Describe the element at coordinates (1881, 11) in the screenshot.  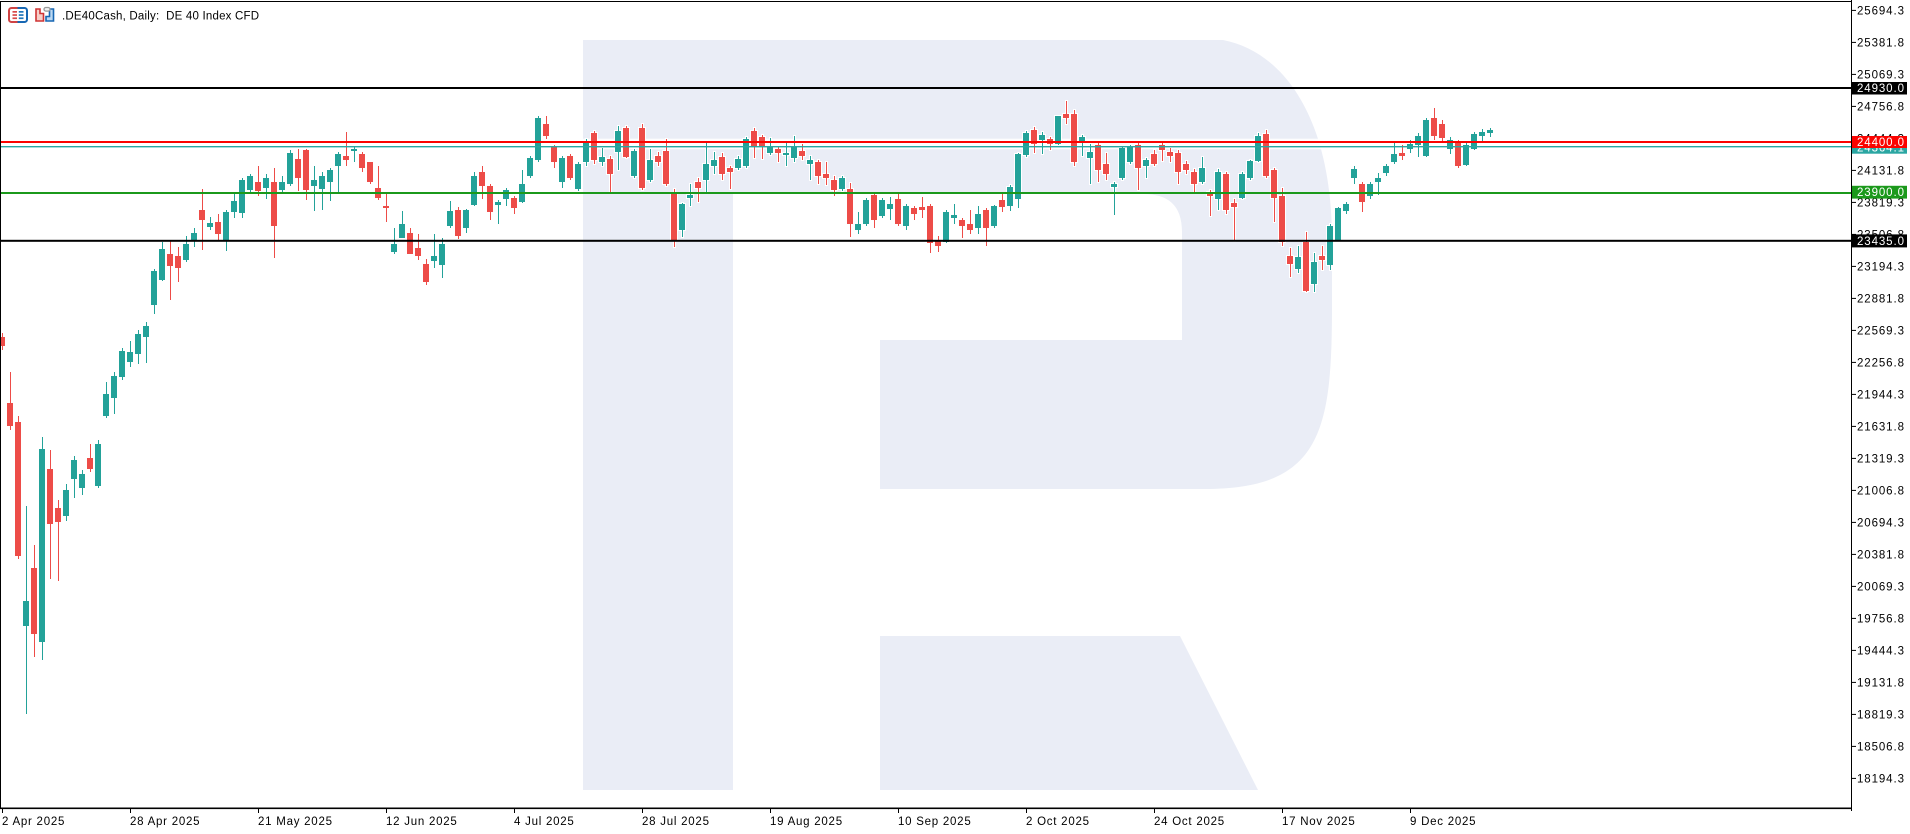
I see `svg-text: 25694.3` at that location.